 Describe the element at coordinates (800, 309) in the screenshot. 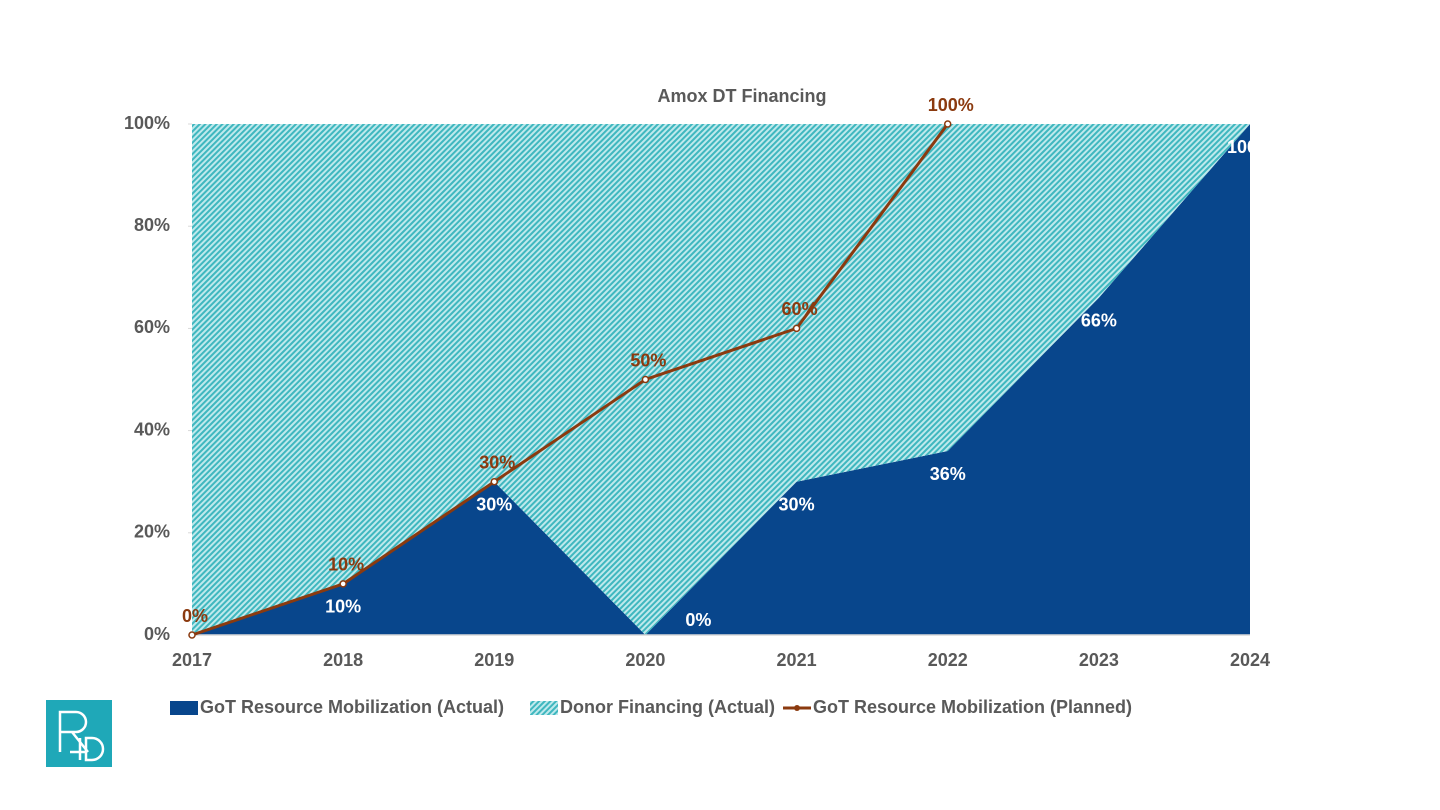

I see `data-label: 60%` at that location.